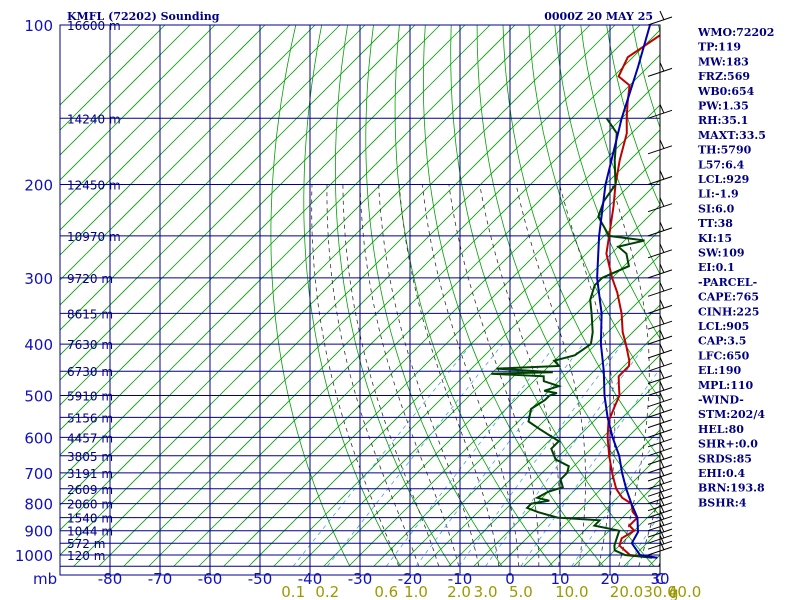 The height and width of the screenshot is (600, 800). What do you see at coordinates (721, 429) in the screenshot?
I see `index-value: HEL:80` at bounding box center [721, 429].